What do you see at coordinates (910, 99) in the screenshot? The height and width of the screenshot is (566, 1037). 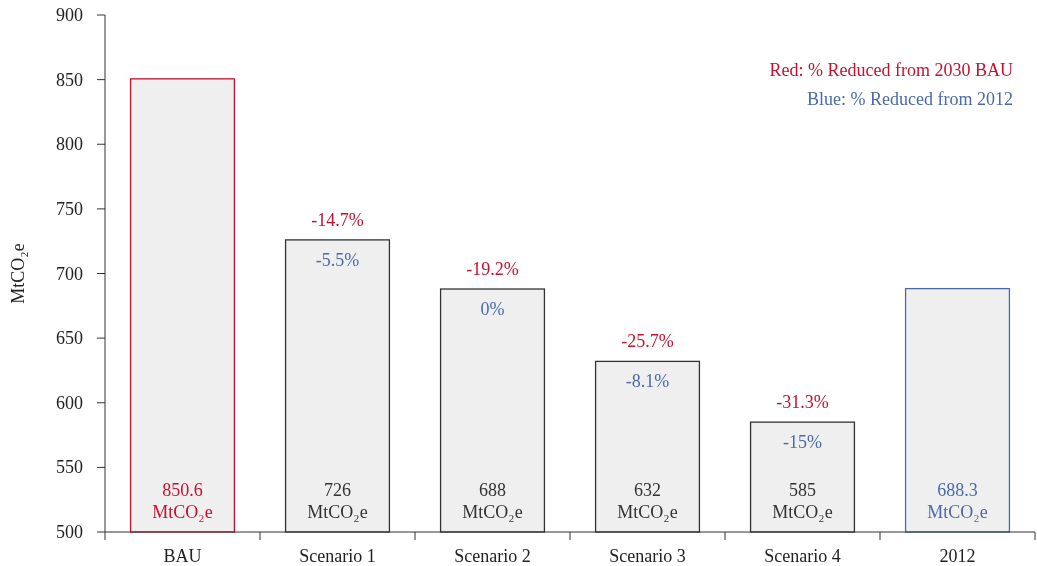 I see `annotation: Blue: % Reduced from 2012` at bounding box center [910, 99].